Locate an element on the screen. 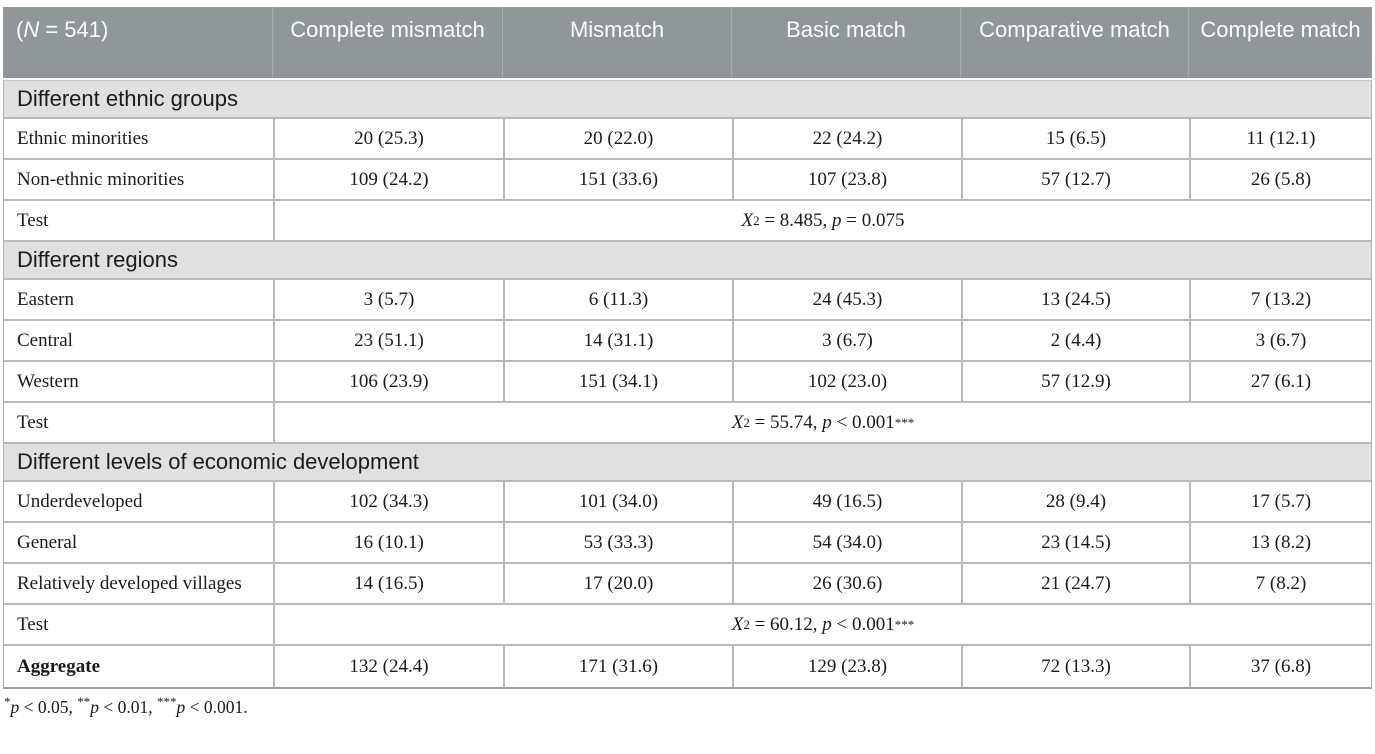  cell-value: 15 (6.5) is located at coordinates (1075, 139).